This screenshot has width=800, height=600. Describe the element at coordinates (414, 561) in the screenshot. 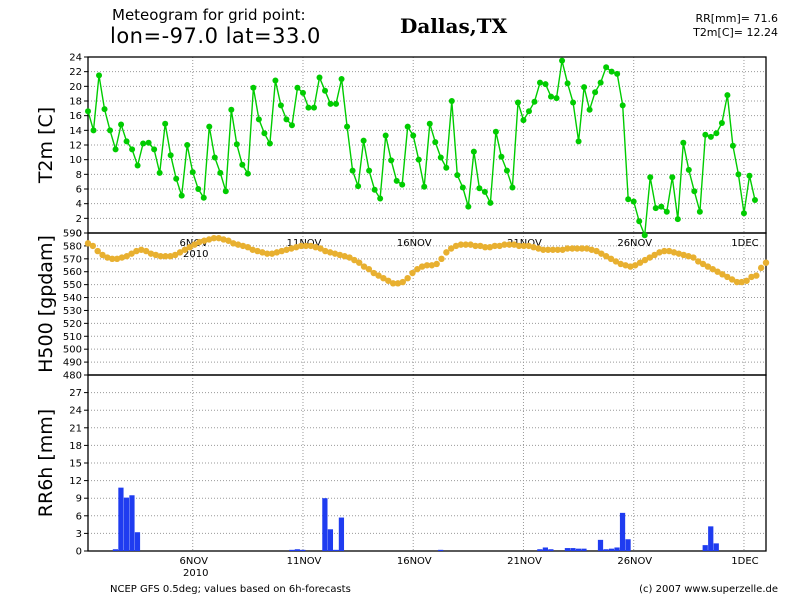

I see `rr6h-xtick-label: 16NOV` at that location.